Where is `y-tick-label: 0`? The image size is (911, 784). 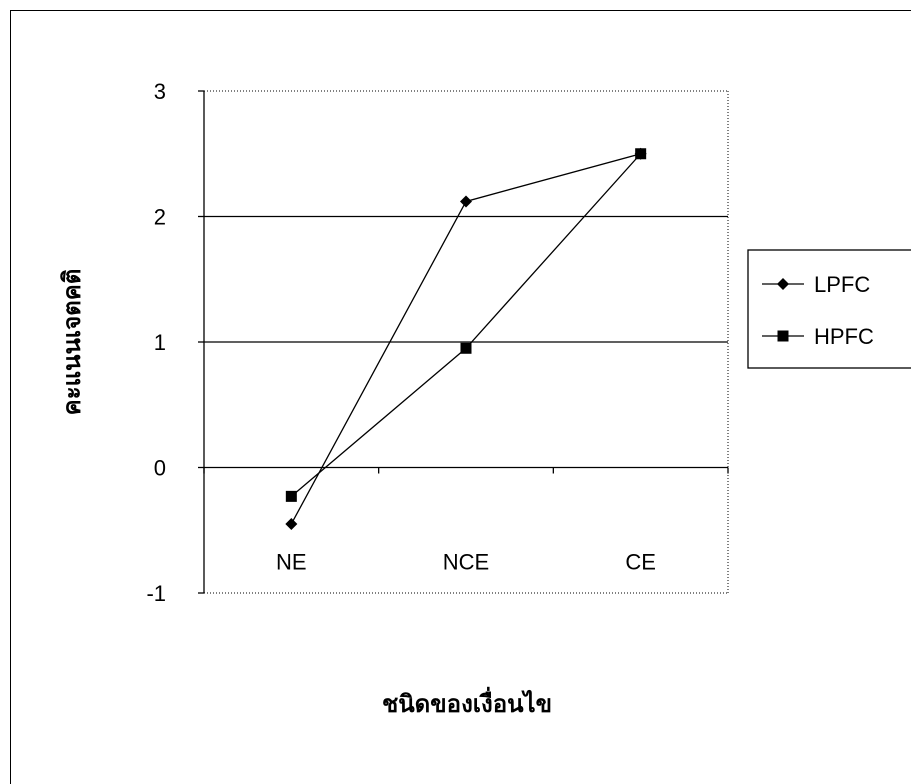
y-tick-label: 0 is located at coordinates (160, 468).